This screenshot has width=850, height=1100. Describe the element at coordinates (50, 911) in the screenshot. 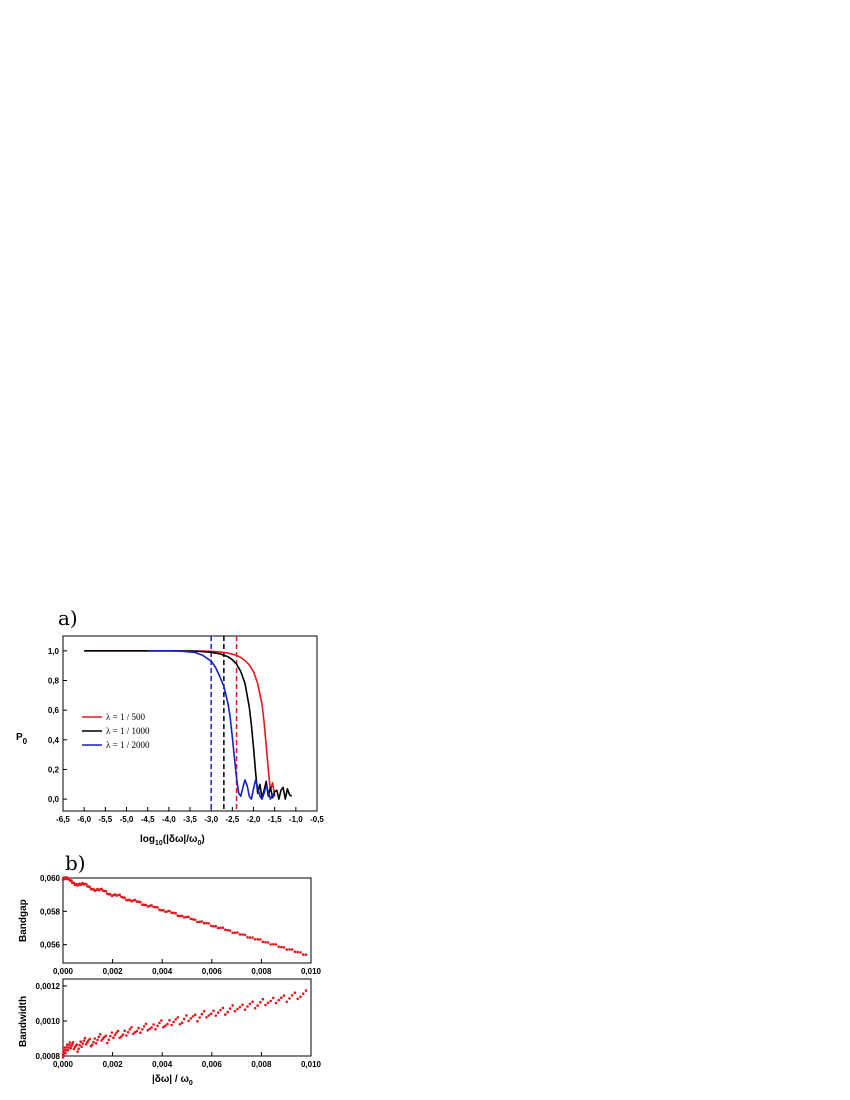

I see `y-tick-label: 0,058` at that location.